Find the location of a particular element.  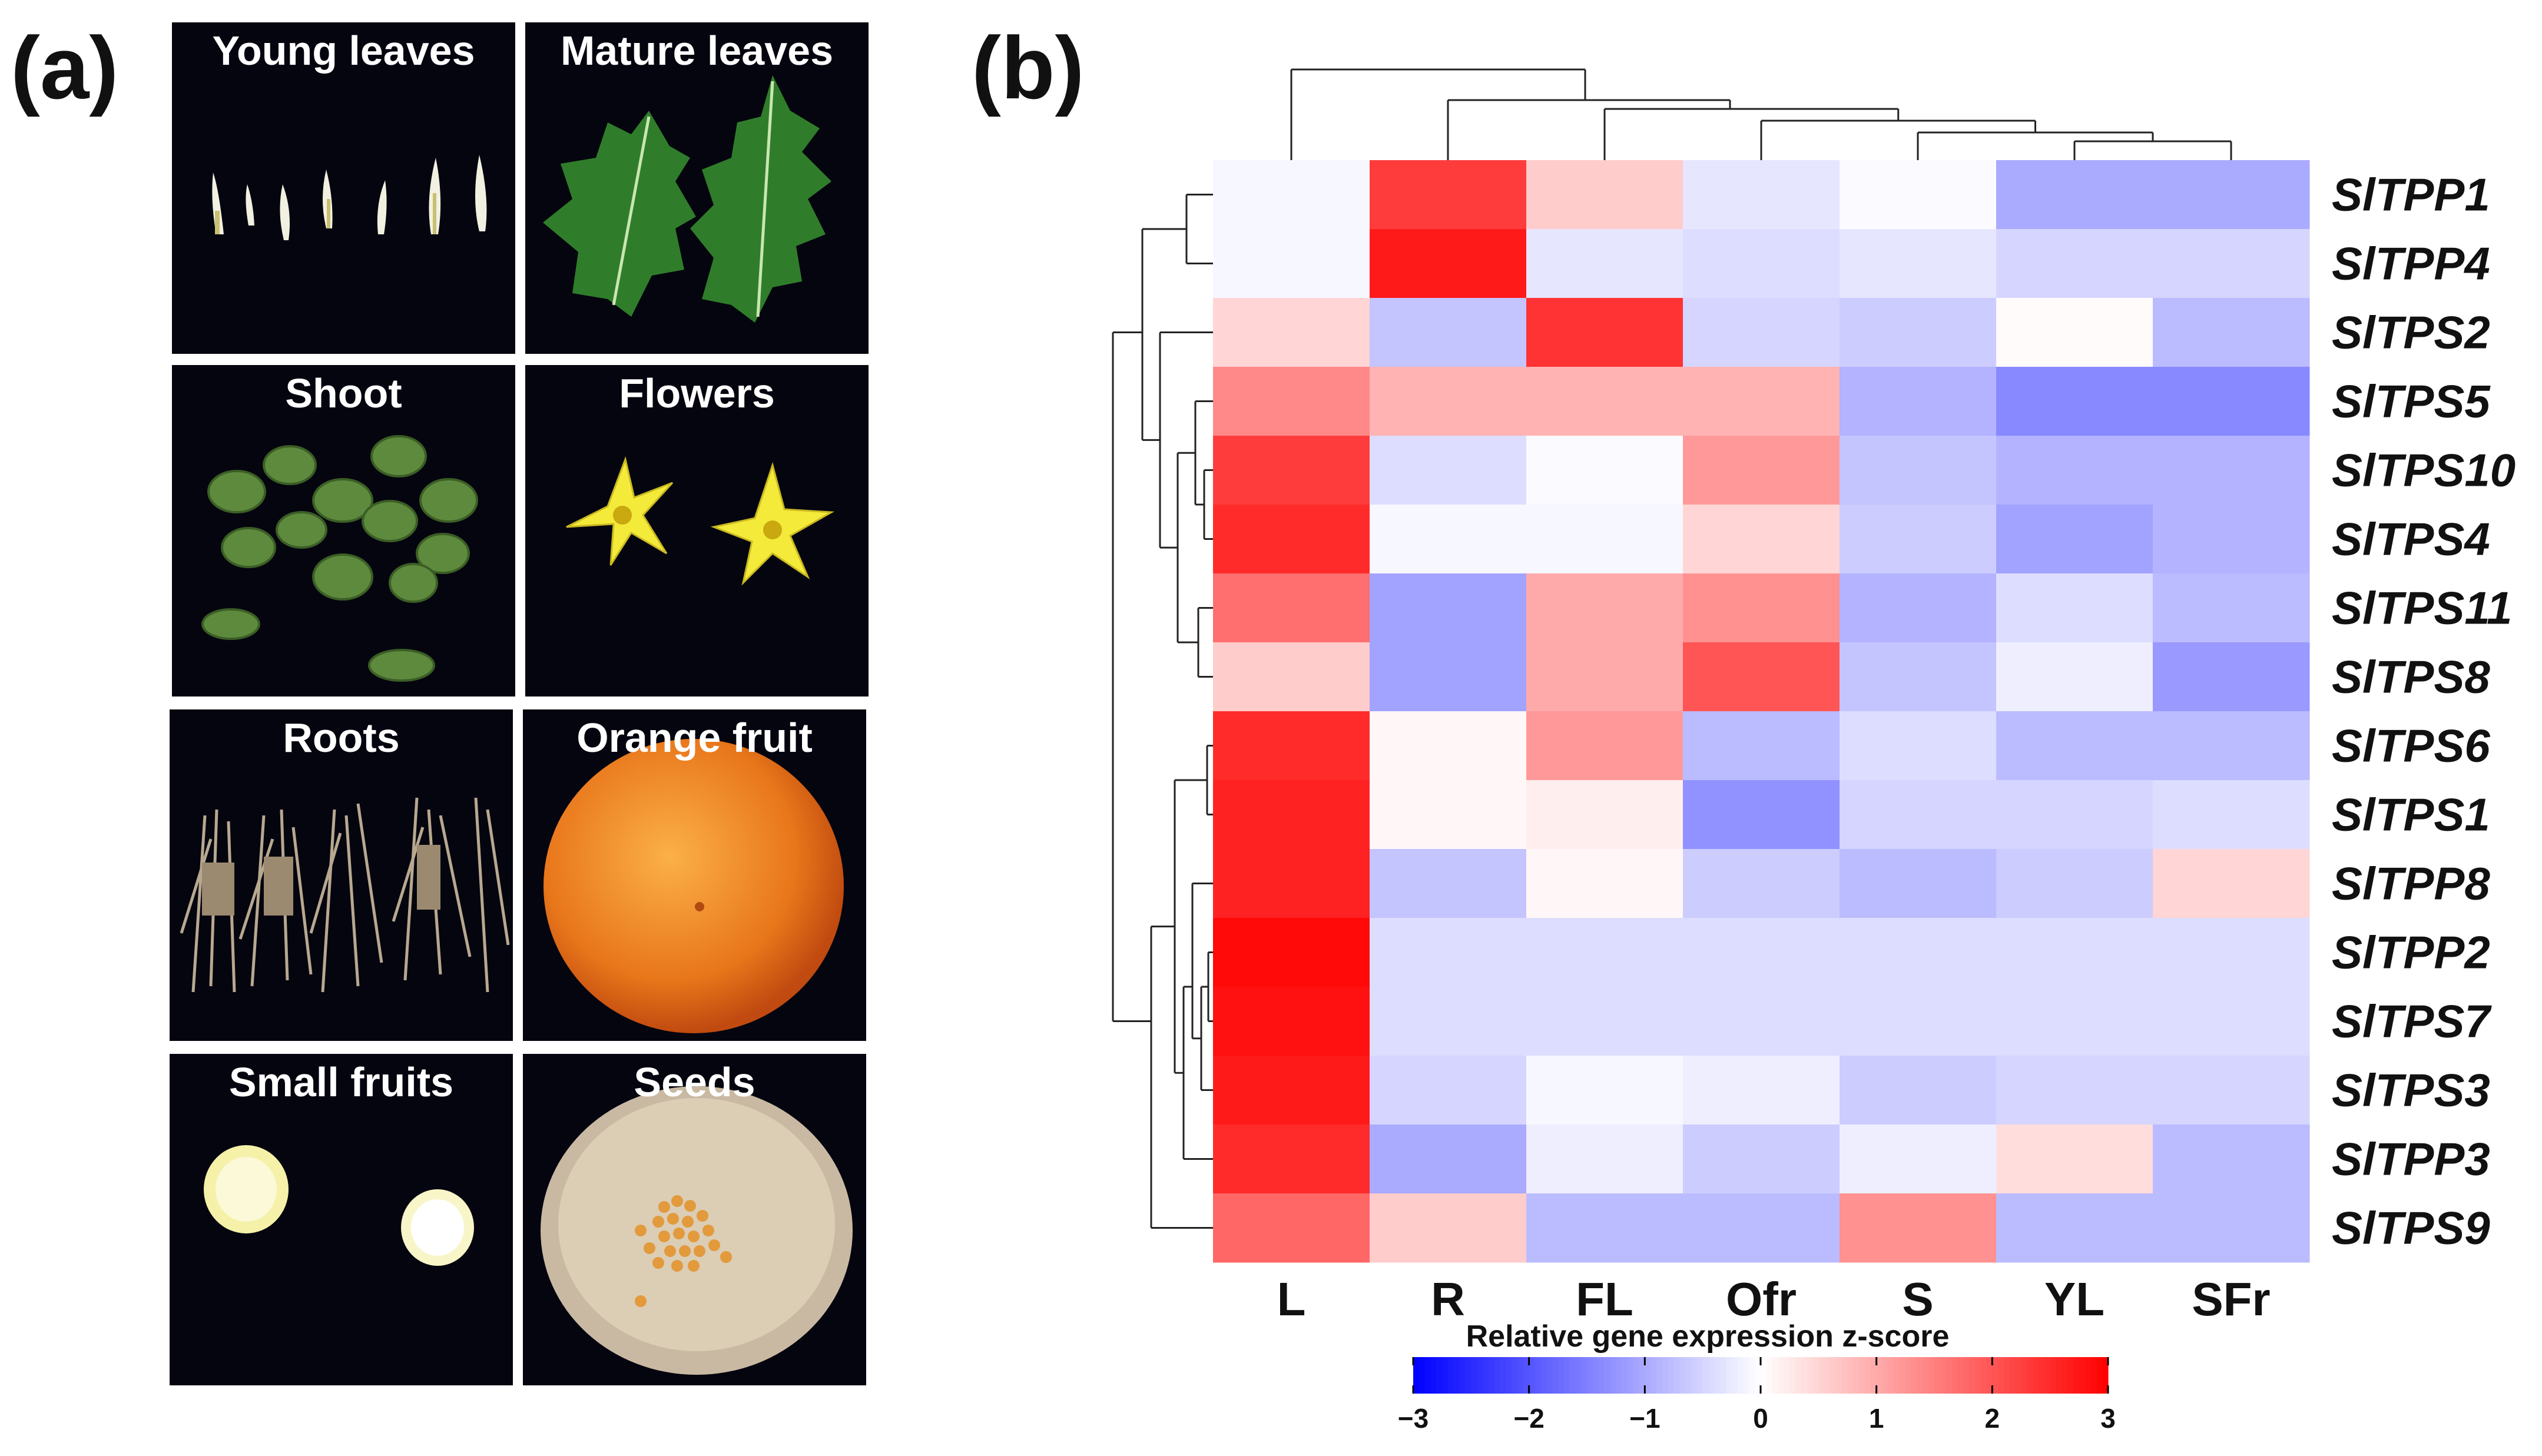

colorbar-tick-label: 2 is located at coordinates (1993, 1419).